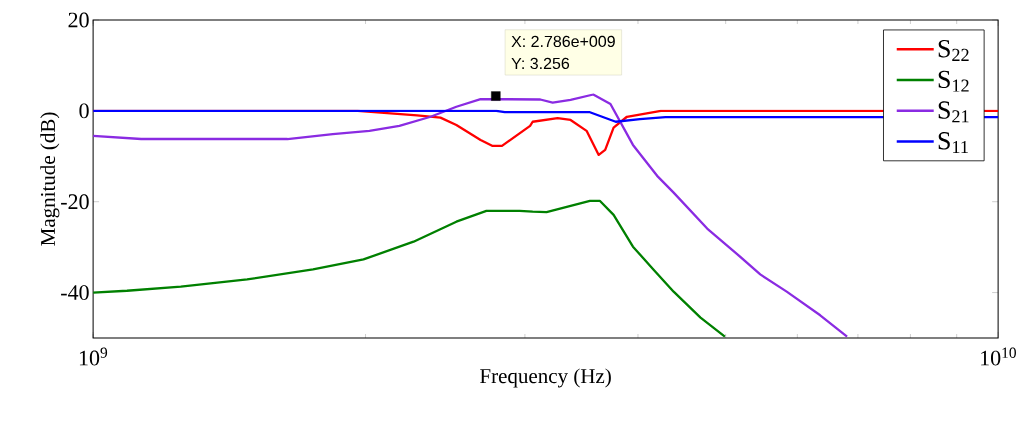  What do you see at coordinates (953, 81) in the screenshot?
I see `legend-label: S$_{12}$` at bounding box center [953, 81].